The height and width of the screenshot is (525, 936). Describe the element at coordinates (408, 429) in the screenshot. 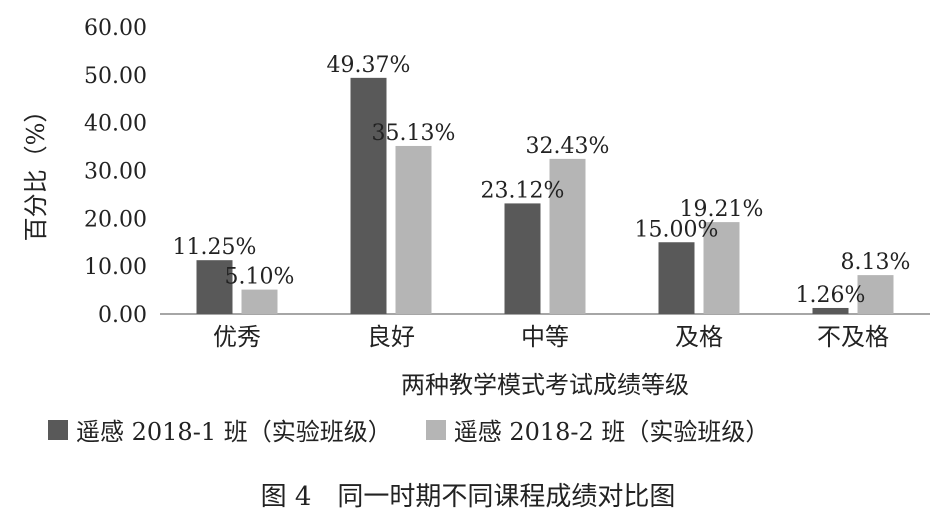

I see `legend: 遥感 2018-1 班（实验班级） 遥感 2018-2 班（实验班级）` at that location.